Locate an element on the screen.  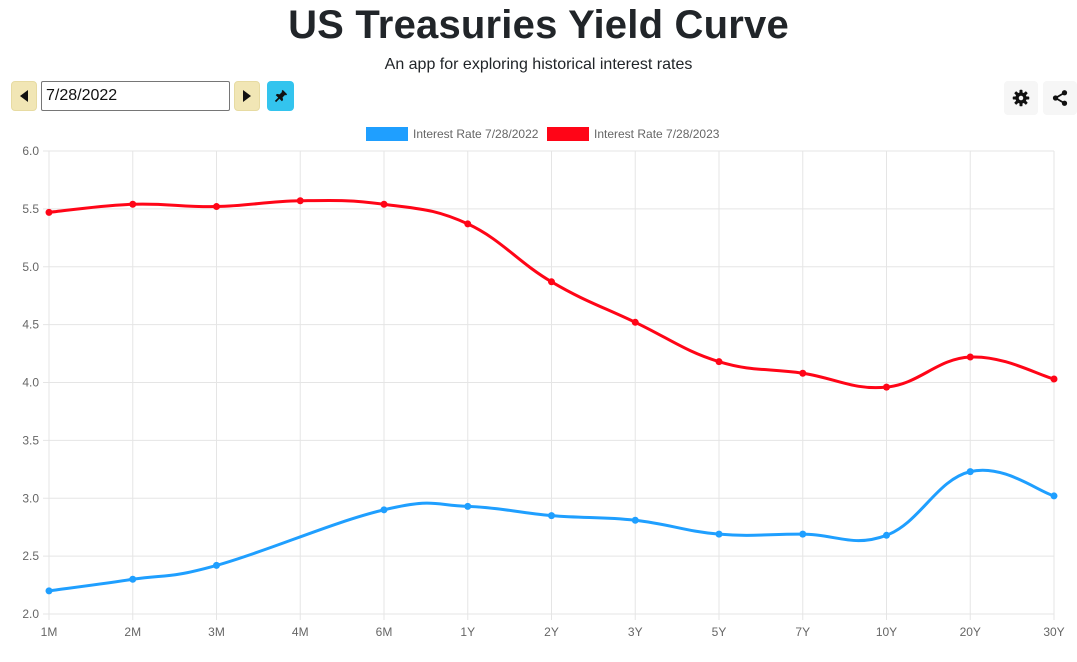
x-tick-label: 5Y is located at coordinates (719, 632).